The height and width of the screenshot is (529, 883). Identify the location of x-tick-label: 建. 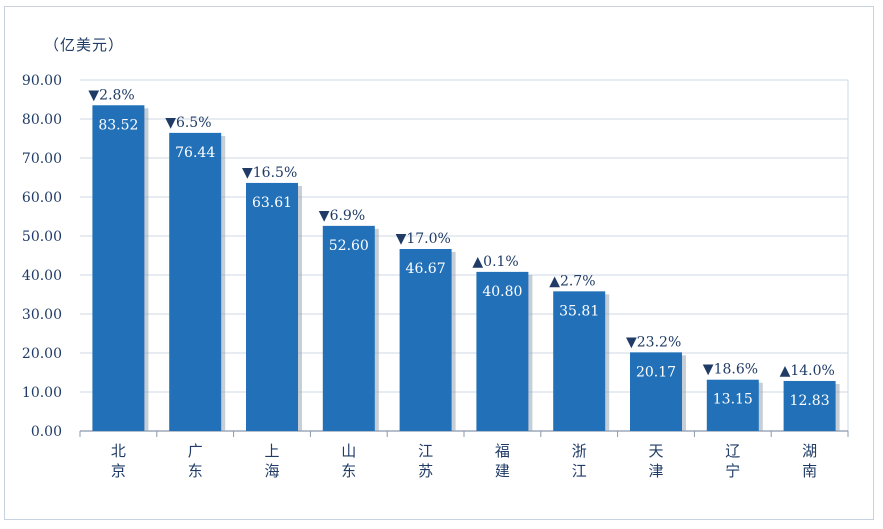
(502, 471).